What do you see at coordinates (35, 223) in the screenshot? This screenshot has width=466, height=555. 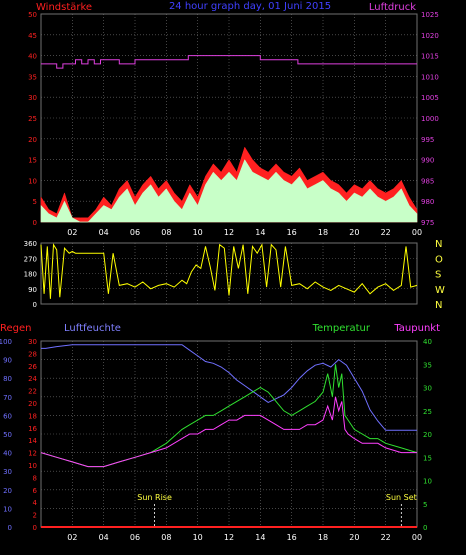 I see `wind-y-tick-label: 0` at bounding box center [35, 223].